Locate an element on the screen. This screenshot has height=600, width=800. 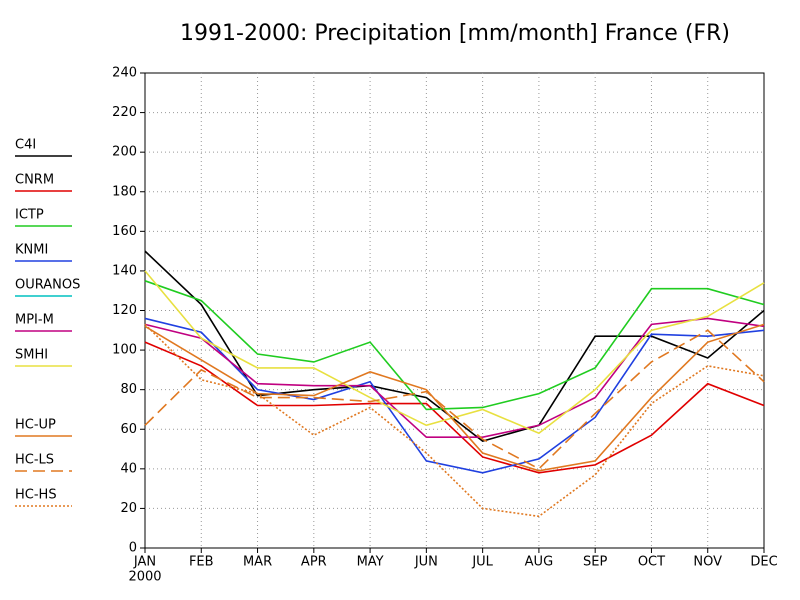
x-tick-label: JUN is located at coordinates (426, 562).